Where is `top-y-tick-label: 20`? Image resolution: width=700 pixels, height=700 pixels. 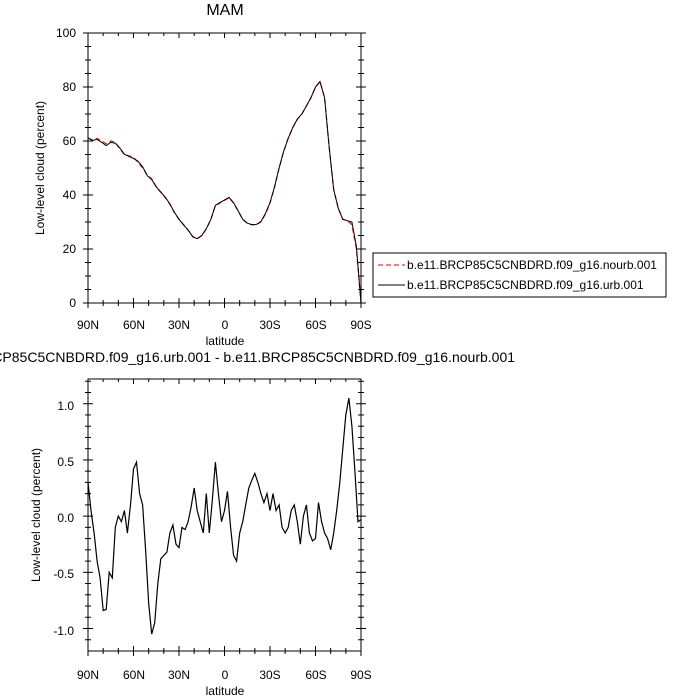
top-y-tick-label: 20 is located at coordinates (70, 249).